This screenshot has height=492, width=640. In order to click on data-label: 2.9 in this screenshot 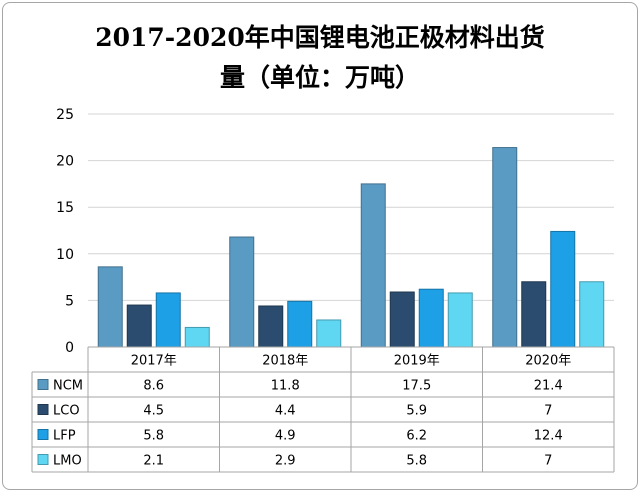, I will do `click(285, 461)`.